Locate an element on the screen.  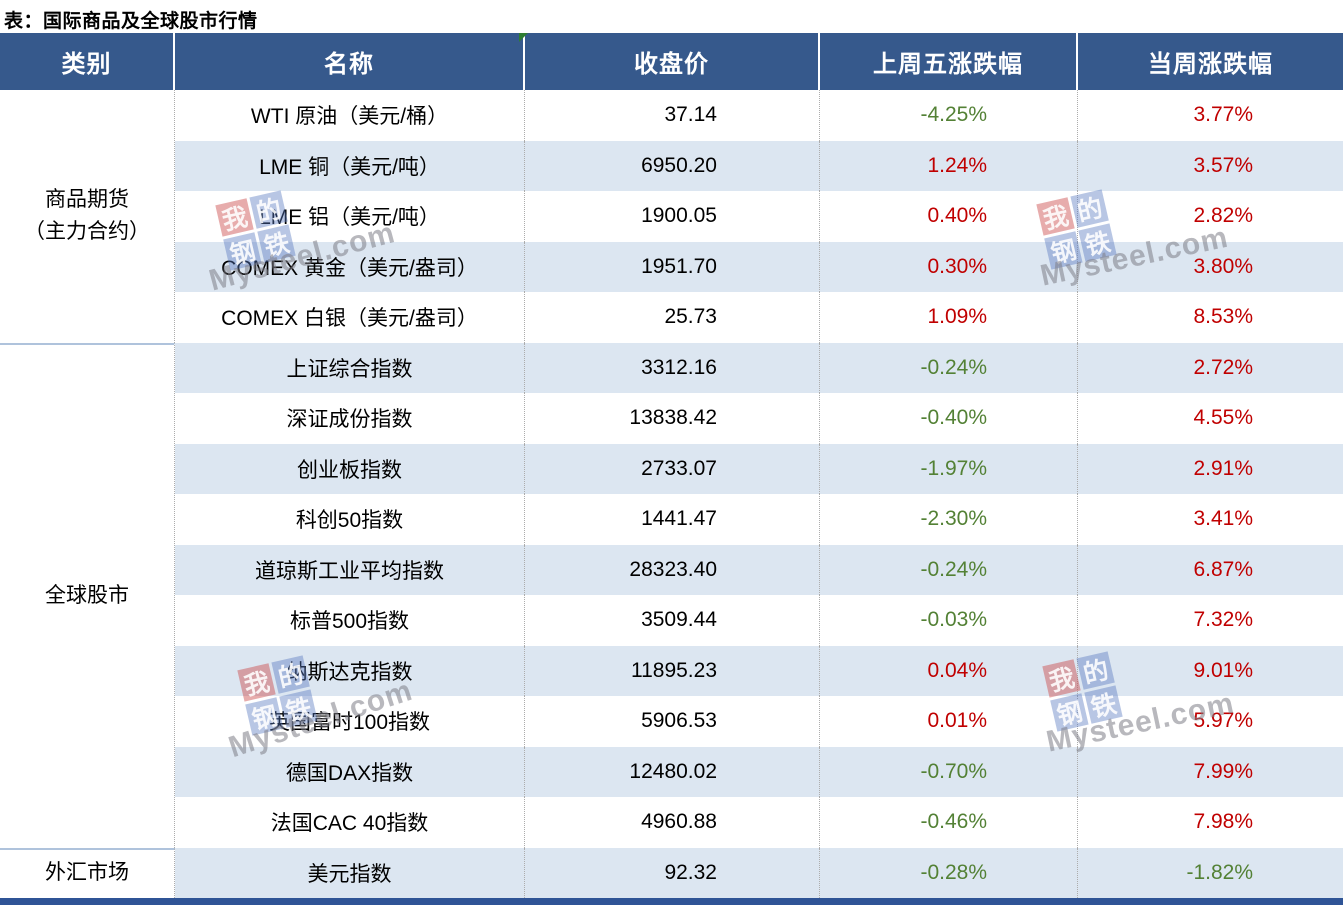
close-price-cell: 3312.16 is located at coordinates (672, 367).